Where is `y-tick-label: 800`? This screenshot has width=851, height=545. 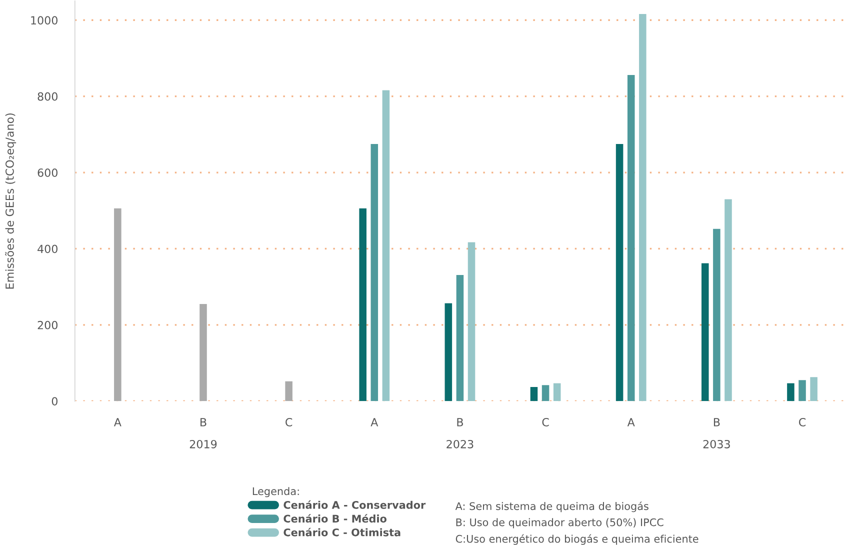 y-tick-label: 800 is located at coordinates (48, 96).